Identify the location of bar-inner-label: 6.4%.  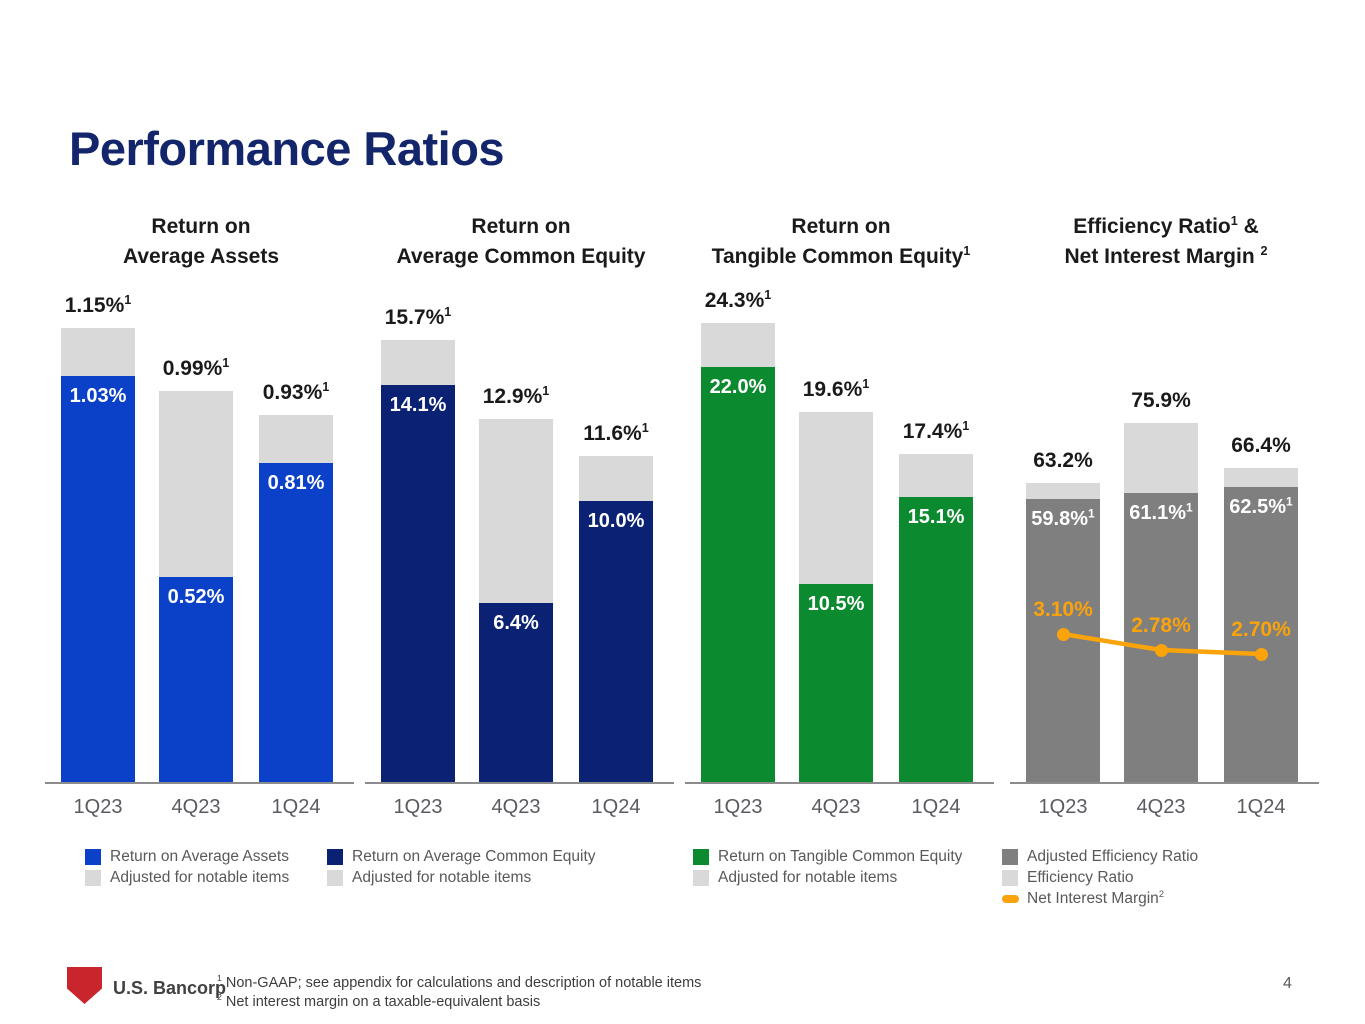
(516, 622).